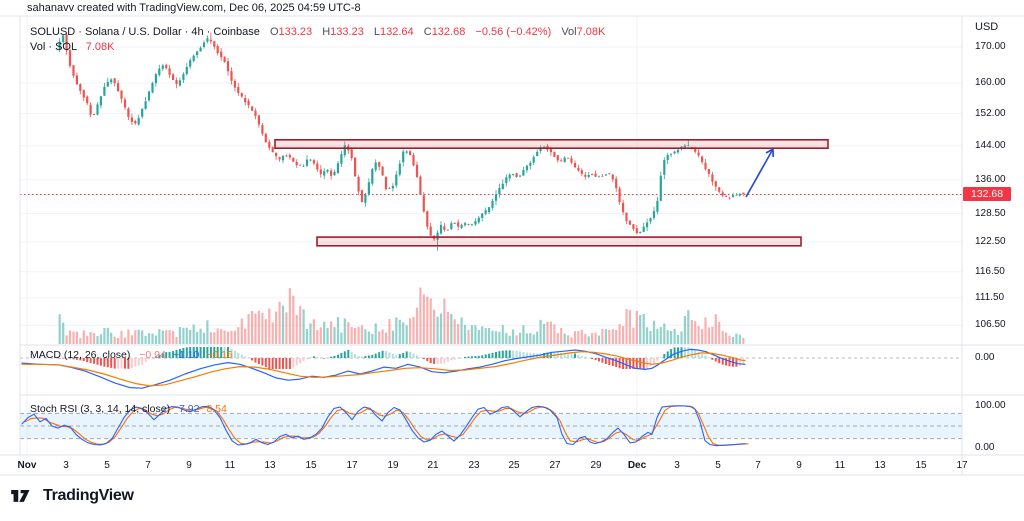 The width and height of the screenshot is (1024, 521). What do you see at coordinates (990, 297) in the screenshot?
I see `price-tick-label: 111.50` at bounding box center [990, 297].